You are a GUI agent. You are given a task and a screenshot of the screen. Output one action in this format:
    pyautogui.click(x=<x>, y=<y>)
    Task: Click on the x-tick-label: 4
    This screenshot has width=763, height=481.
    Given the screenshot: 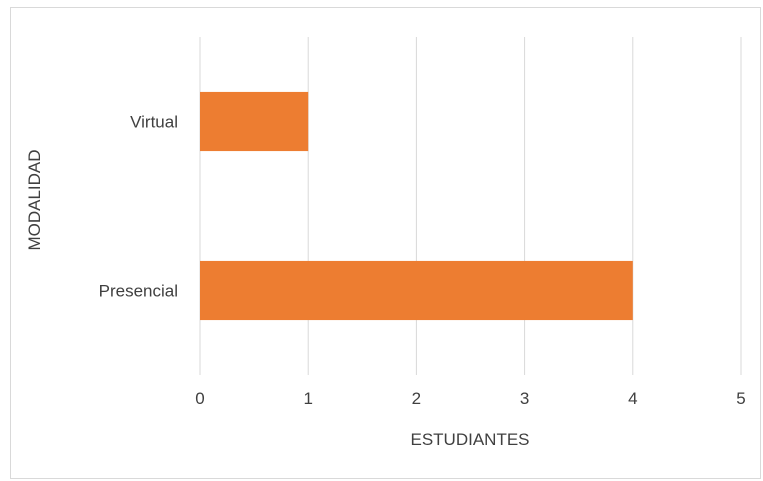 What is the action you would take?
    pyautogui.click(x=632, y=398)
    